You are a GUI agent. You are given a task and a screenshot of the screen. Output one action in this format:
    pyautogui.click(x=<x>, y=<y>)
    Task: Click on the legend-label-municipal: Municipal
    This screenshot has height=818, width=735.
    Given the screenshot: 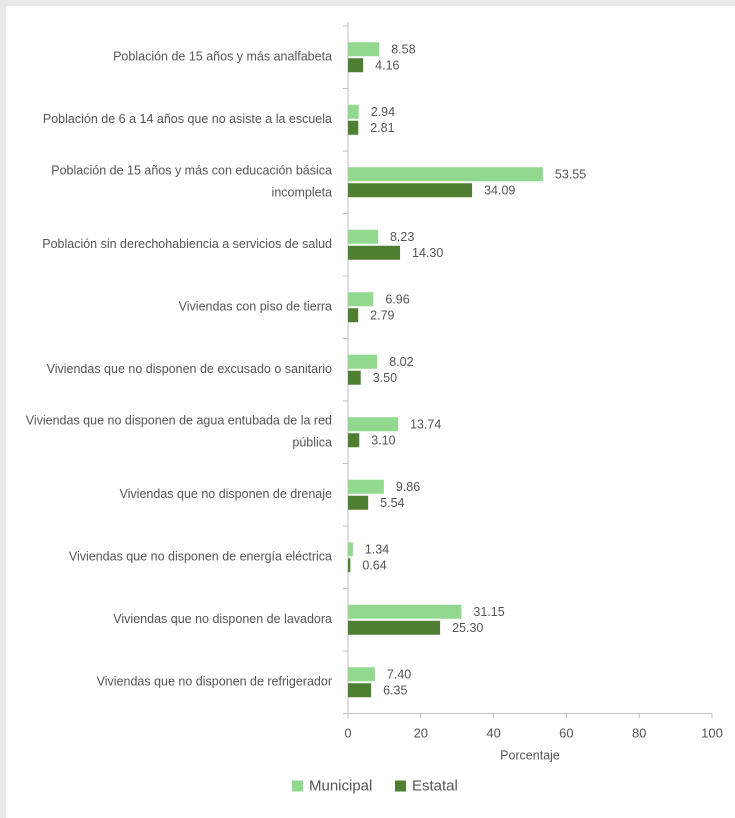 What is the action you would take?
    pyautogui.click(x=340, y=785)
    